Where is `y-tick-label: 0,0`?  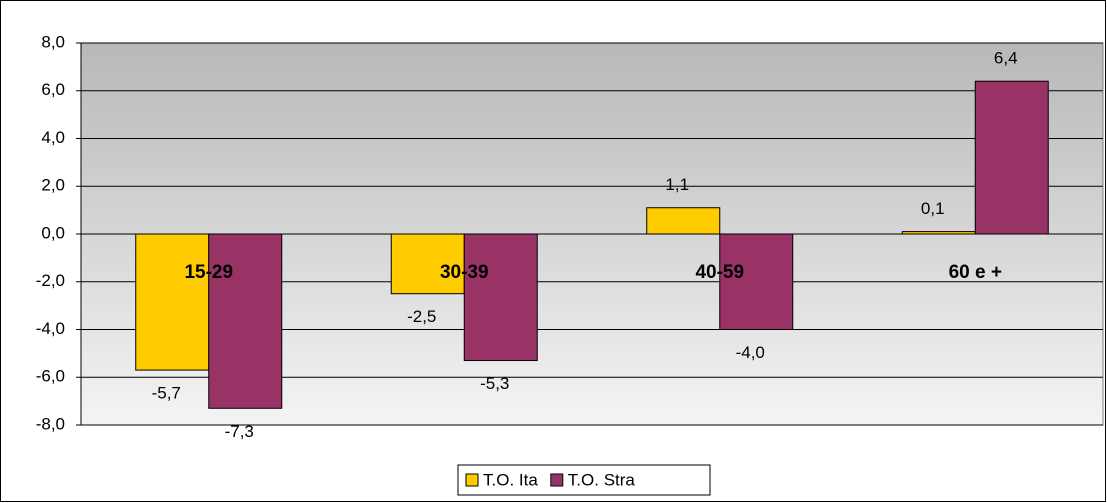
y-tick-label: 0,0 is located at coordinates (53, 232).